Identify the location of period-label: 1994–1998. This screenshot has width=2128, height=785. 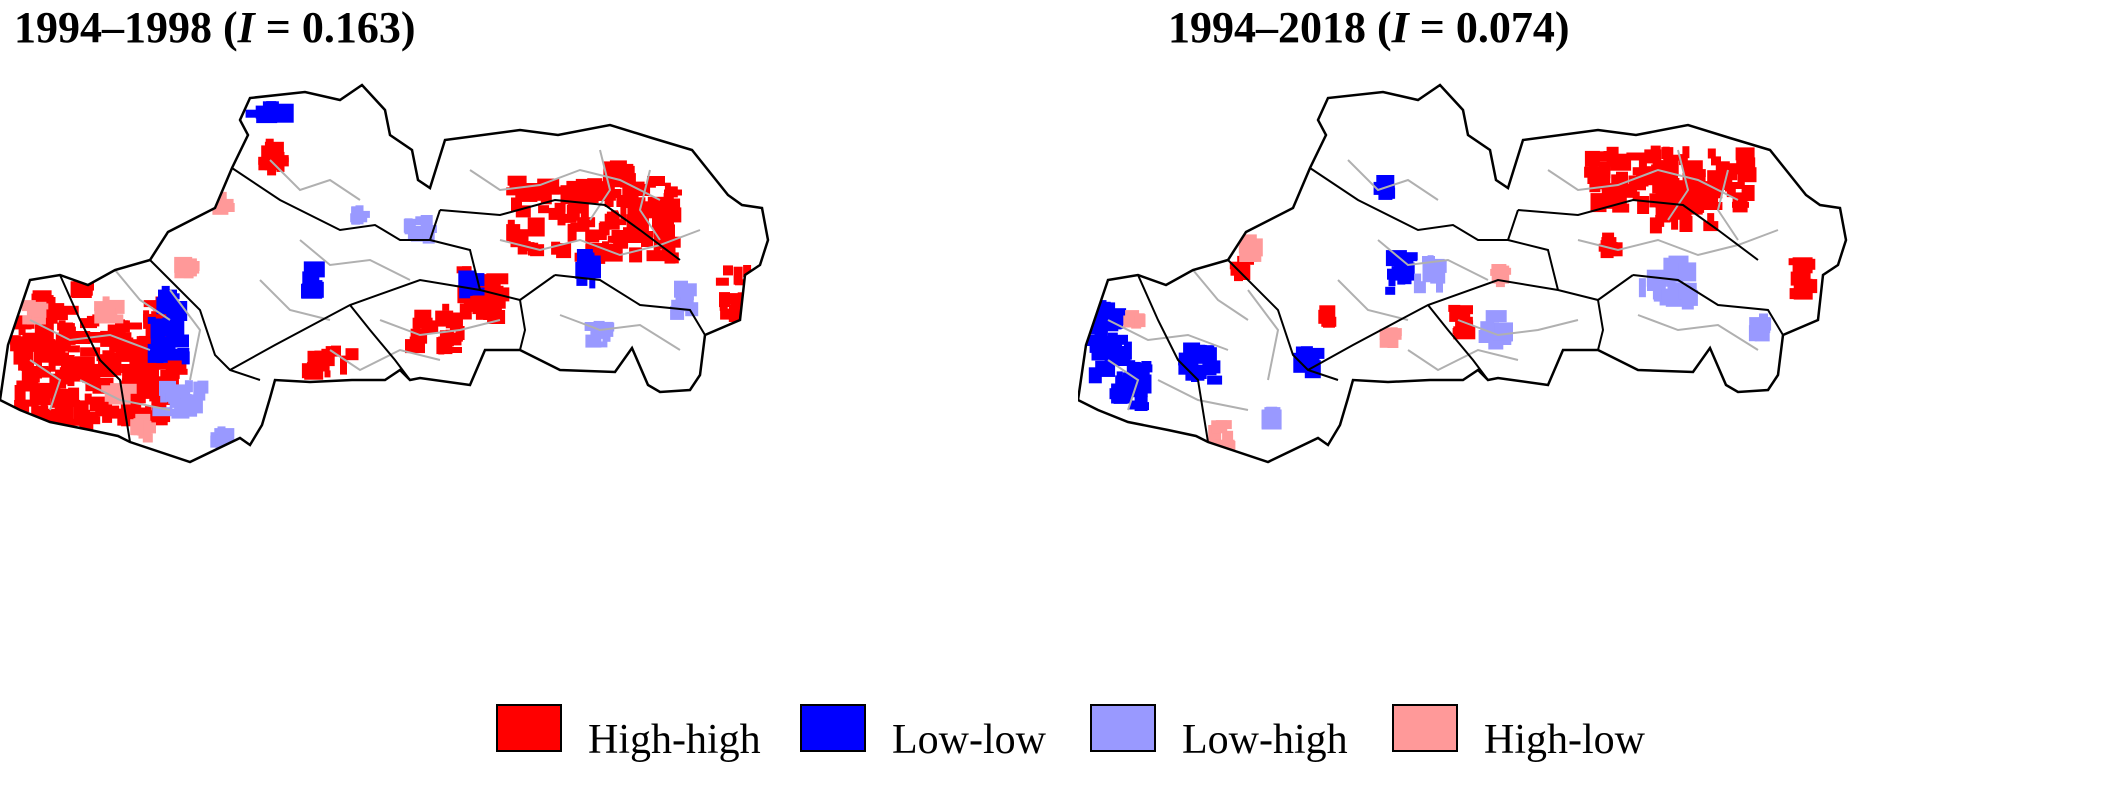
(113, 27).